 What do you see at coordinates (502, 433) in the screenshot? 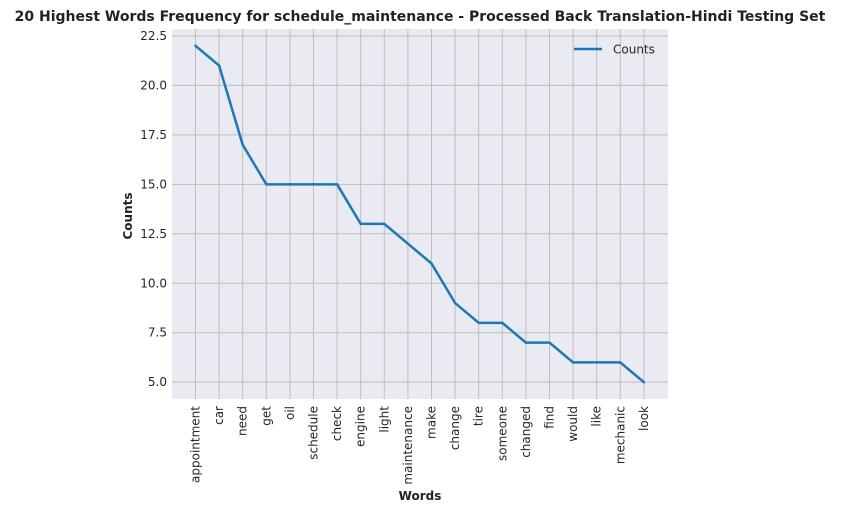
I see `x-tick-label: someone` at bounding box center [502, 433].